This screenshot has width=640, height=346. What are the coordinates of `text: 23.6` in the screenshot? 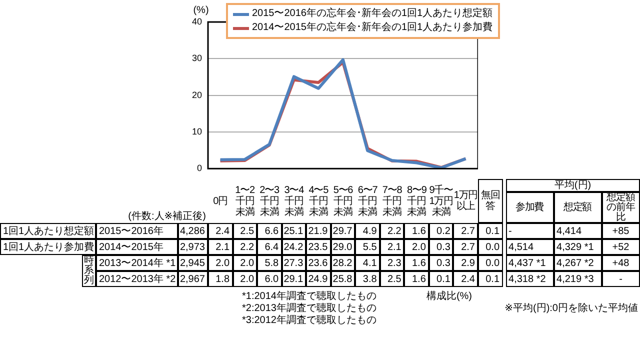 It's located at (318, 263).